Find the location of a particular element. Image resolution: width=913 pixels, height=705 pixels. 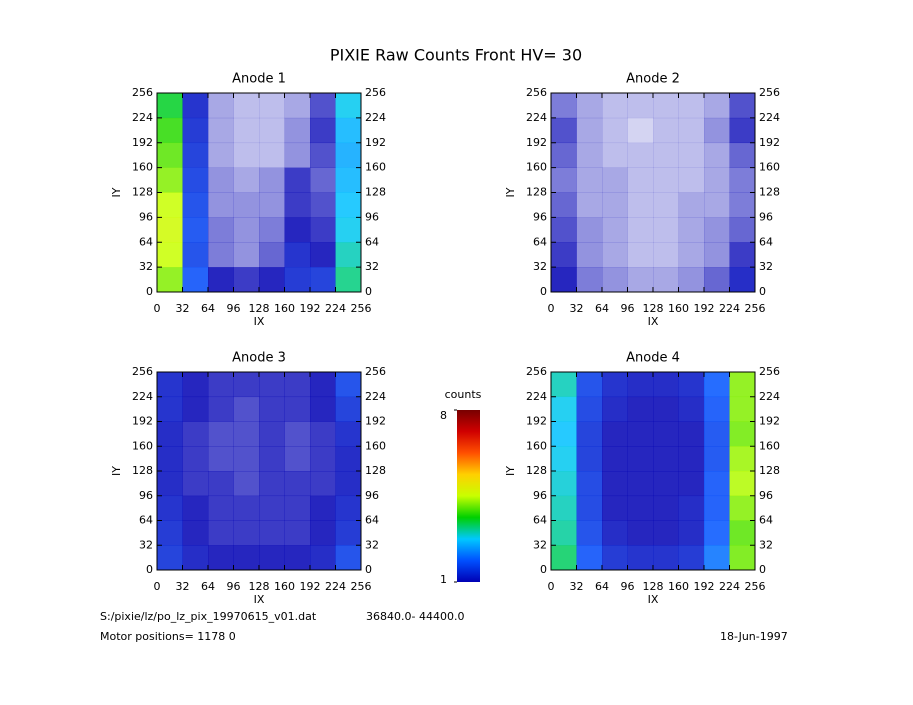

x-tick-label: 192 is located at coordinates (310, 586).